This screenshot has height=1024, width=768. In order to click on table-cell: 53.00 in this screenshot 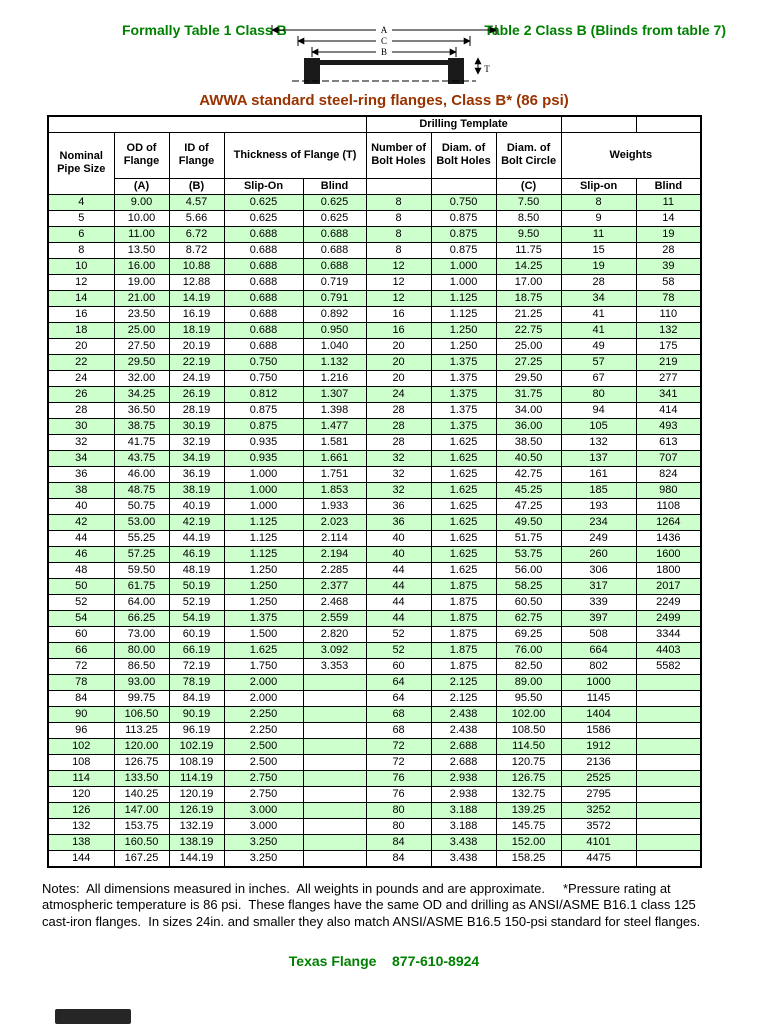, I will do `click(141, 522)`.